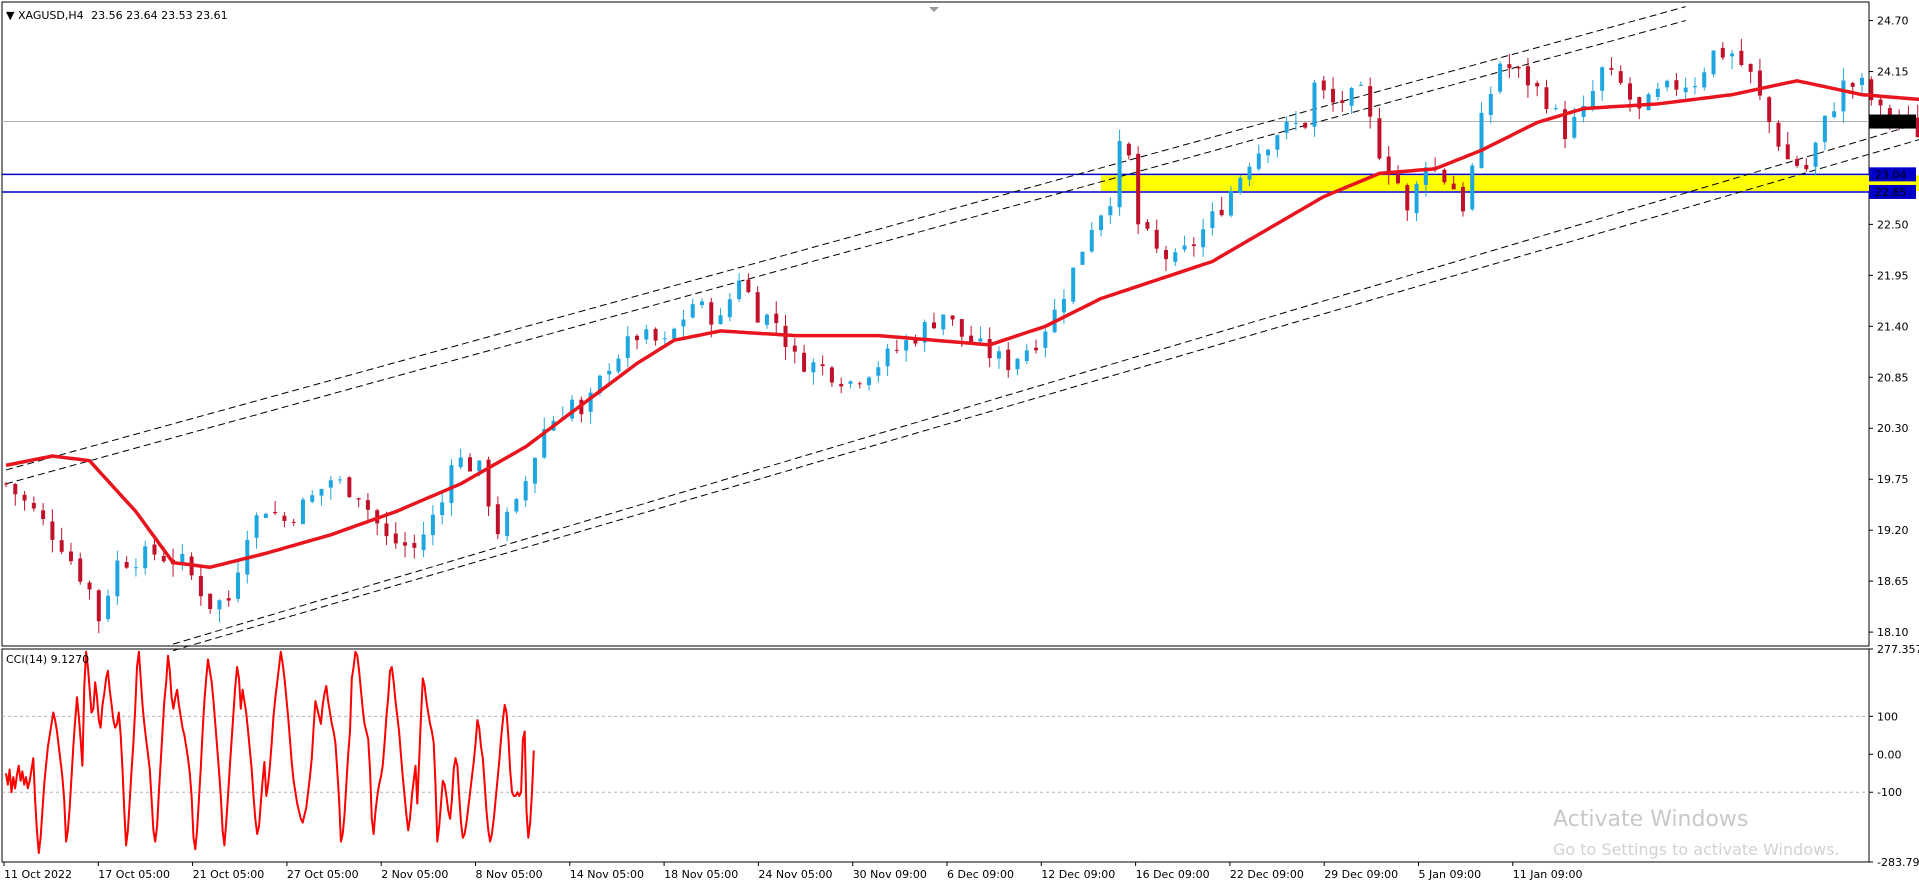 The image size is (1919, 885). What do you see at coordinates (1891, 192) in the screenshot?
I see `level-tag-lower: 22.85` at bounding box center [1891, 192].